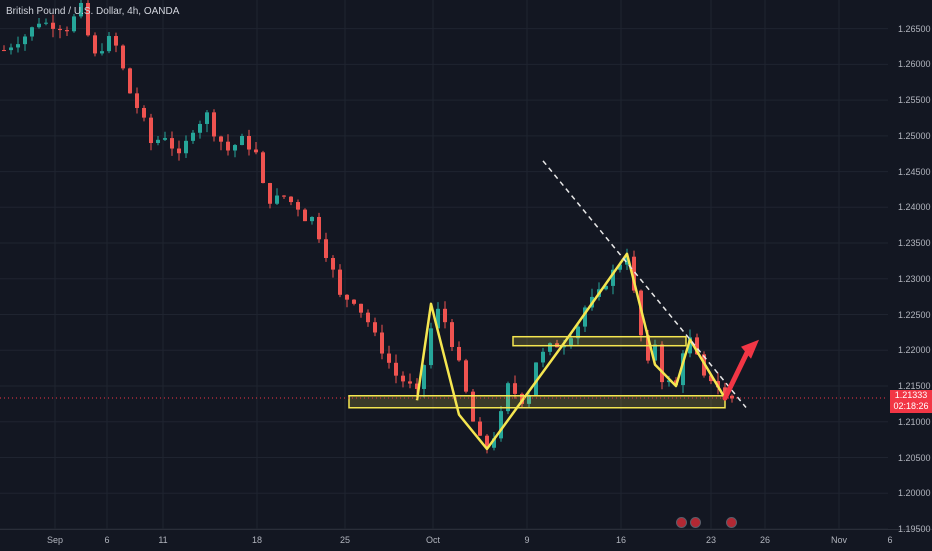  Describe the element at coordinates (910, 264) in the screenshot. I see `price-axis` at that location.